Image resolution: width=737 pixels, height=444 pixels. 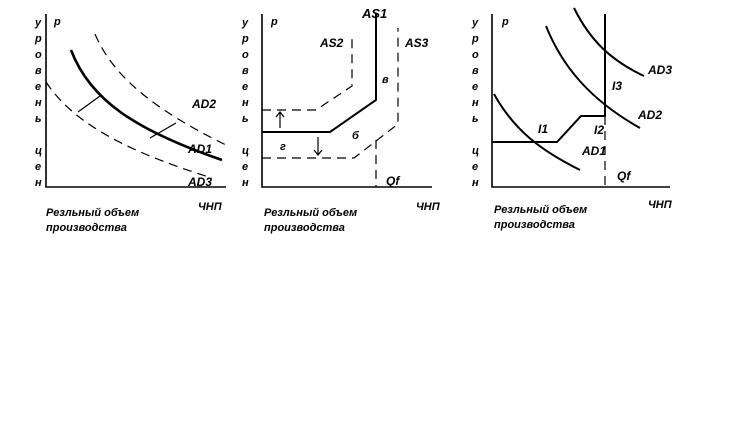 What do you see at coordinates (307, 72) in the screenshot?
I see `as2-curve` at bounding box center [307, 72].